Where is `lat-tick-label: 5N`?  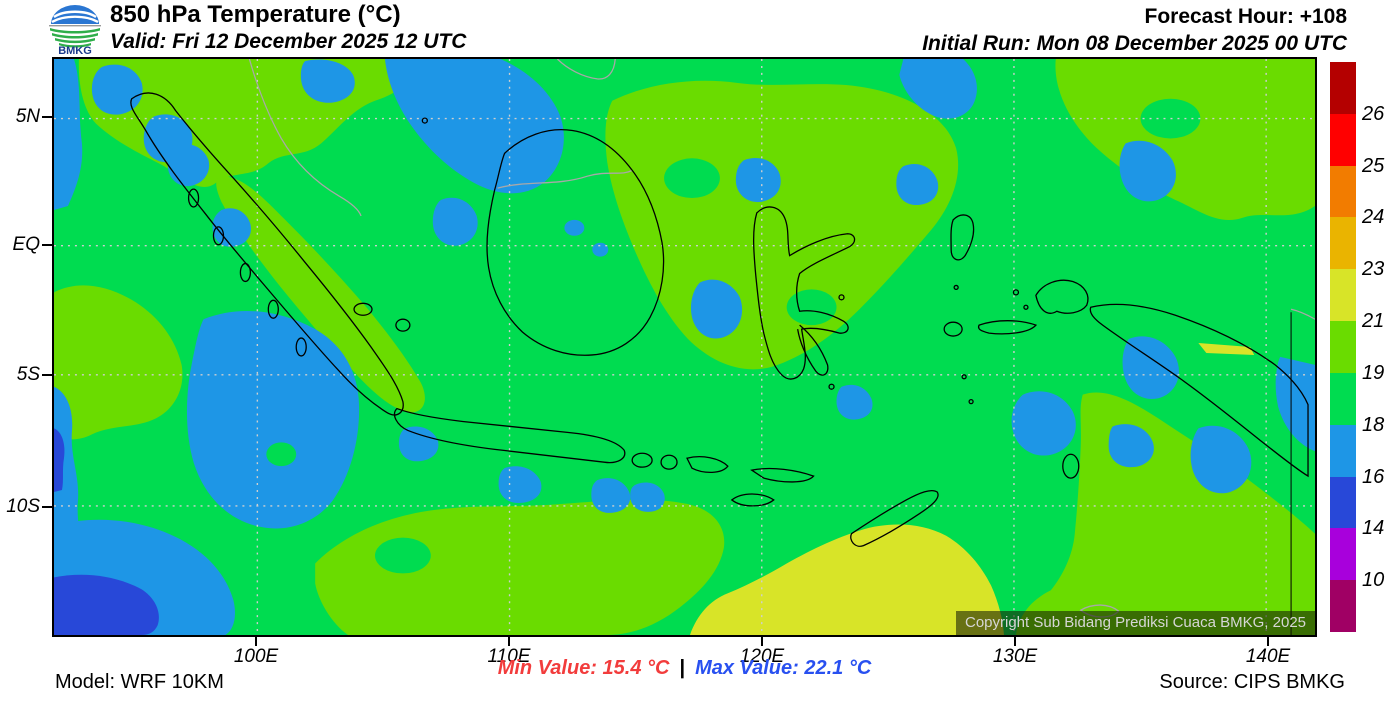
lat-tick-label: 5N is located at coordinates (27, 116).